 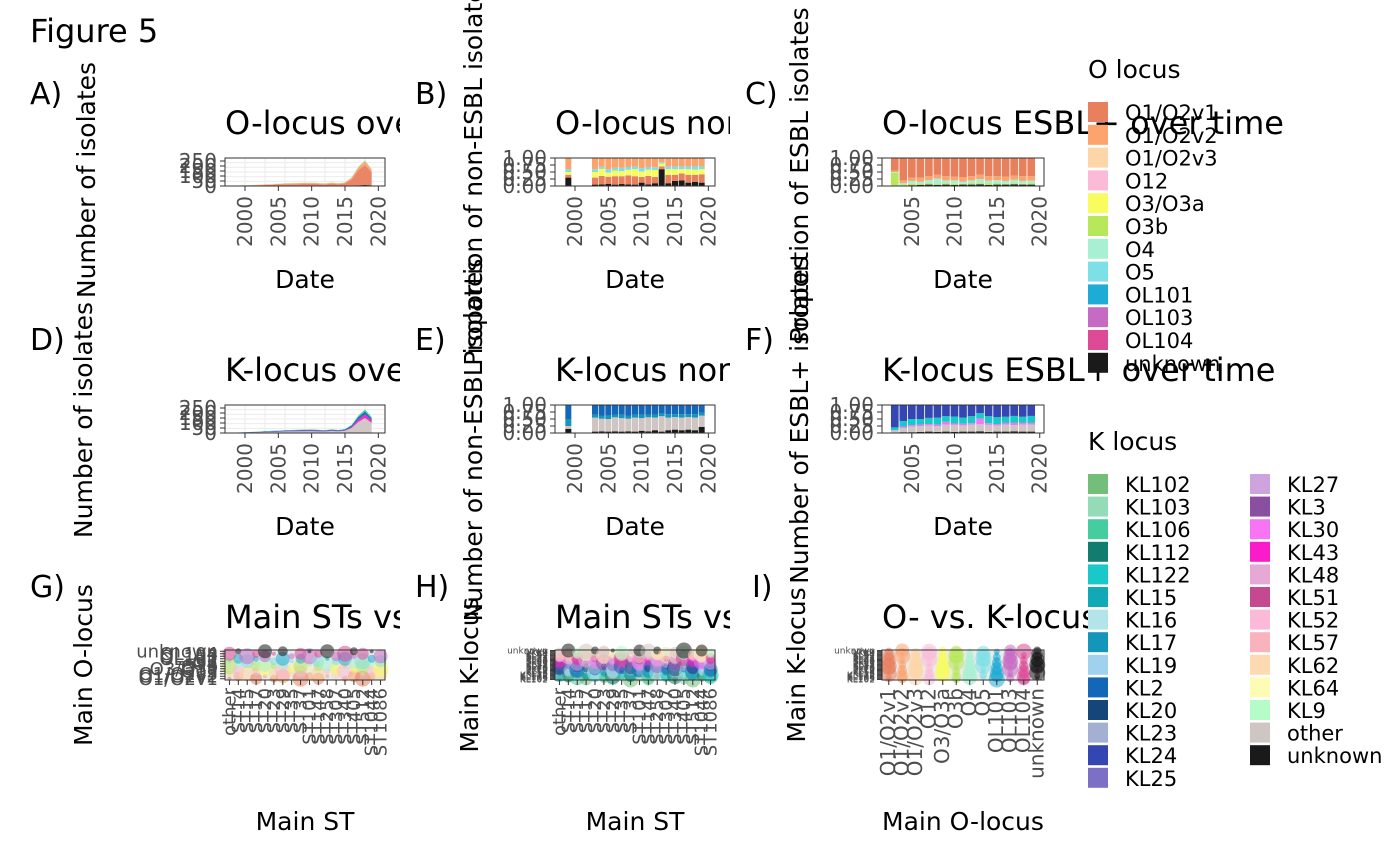 What do you see at coordinates (305, 665) in the screenshot?
I see `panel-border` at bounding box center [305, 665].